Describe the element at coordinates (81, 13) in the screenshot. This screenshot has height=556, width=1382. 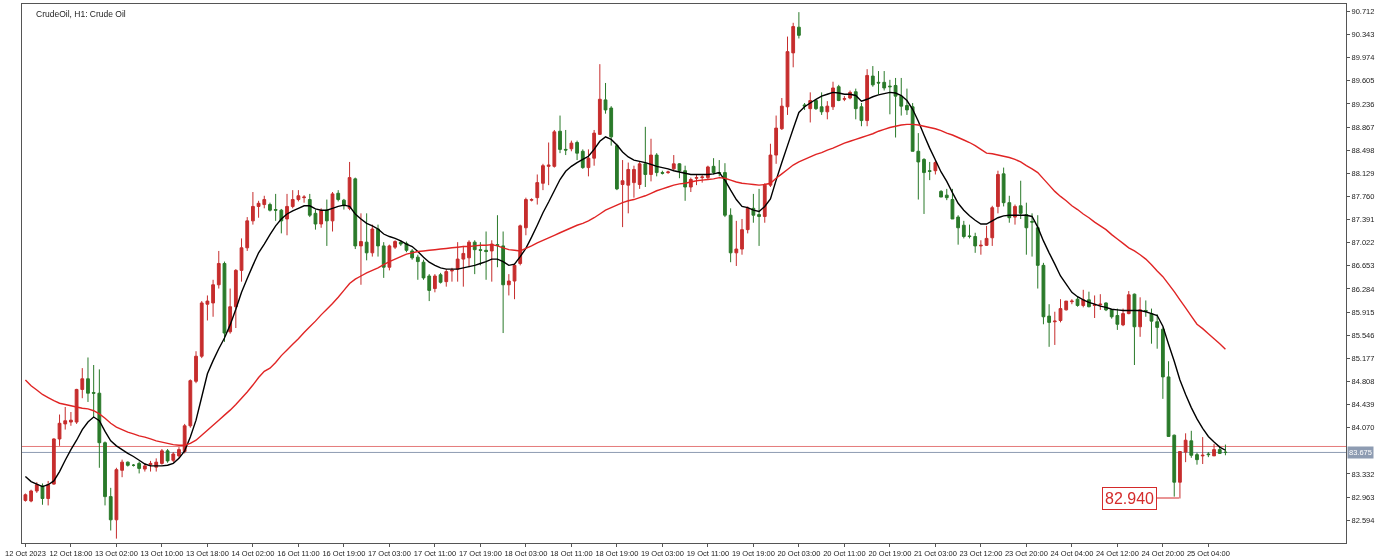
I see `text: CrudeOil, H1: Crude Oil` at that location.